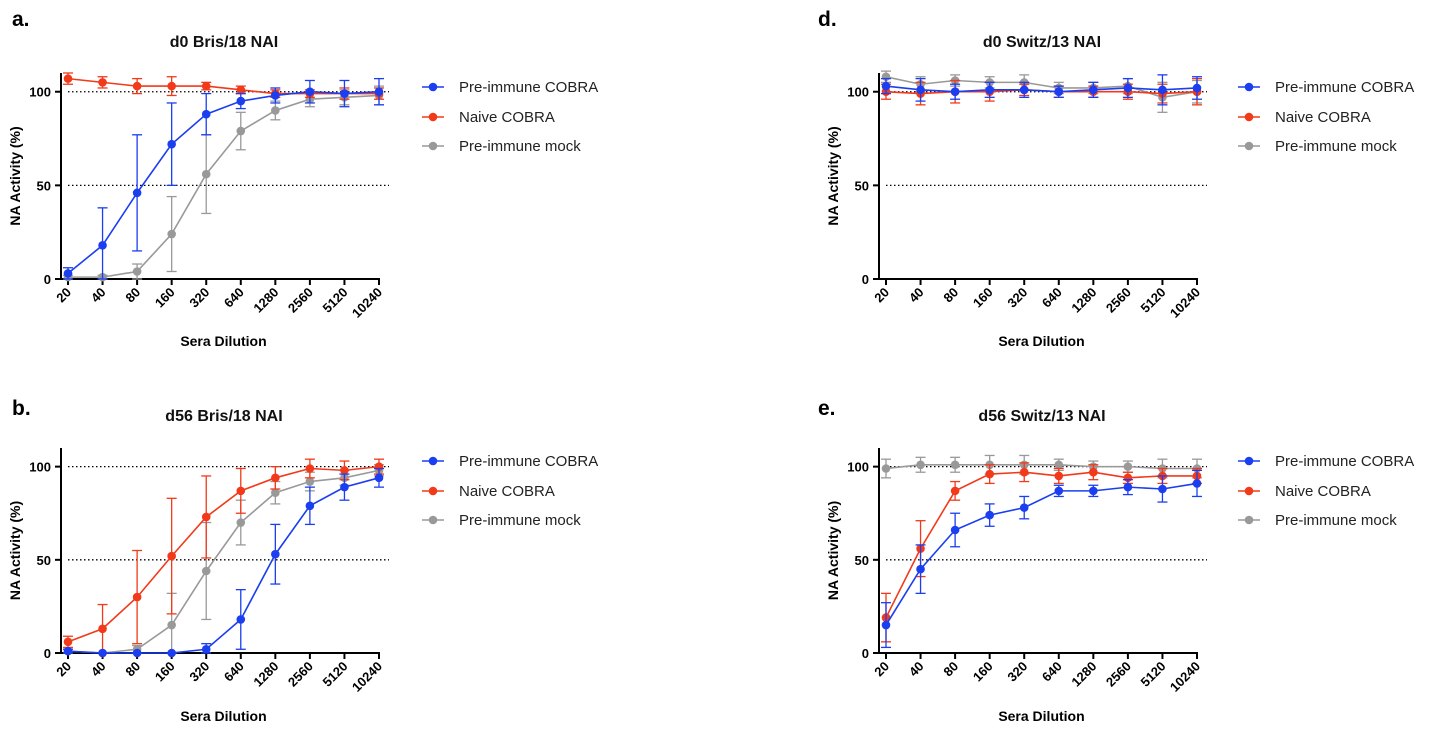 Image resolution: width=1432 pixels, height=737 pixels. I want to click on x-tick-label: 320, so click(199, 672).